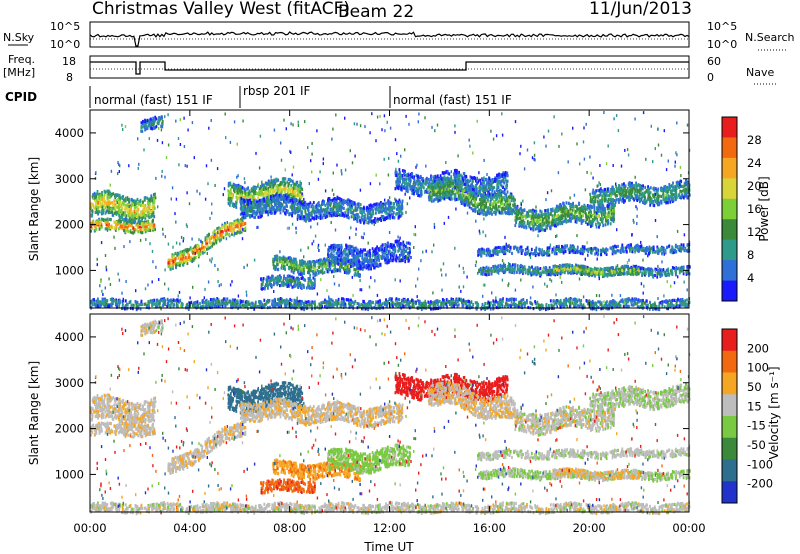 The height and width of the screenshot is (554, 800). What do you see at coordinates (722, 26) in the screenshot?
I see `nsearch-tick-high: 10^5` at bounding box center [722, 26].